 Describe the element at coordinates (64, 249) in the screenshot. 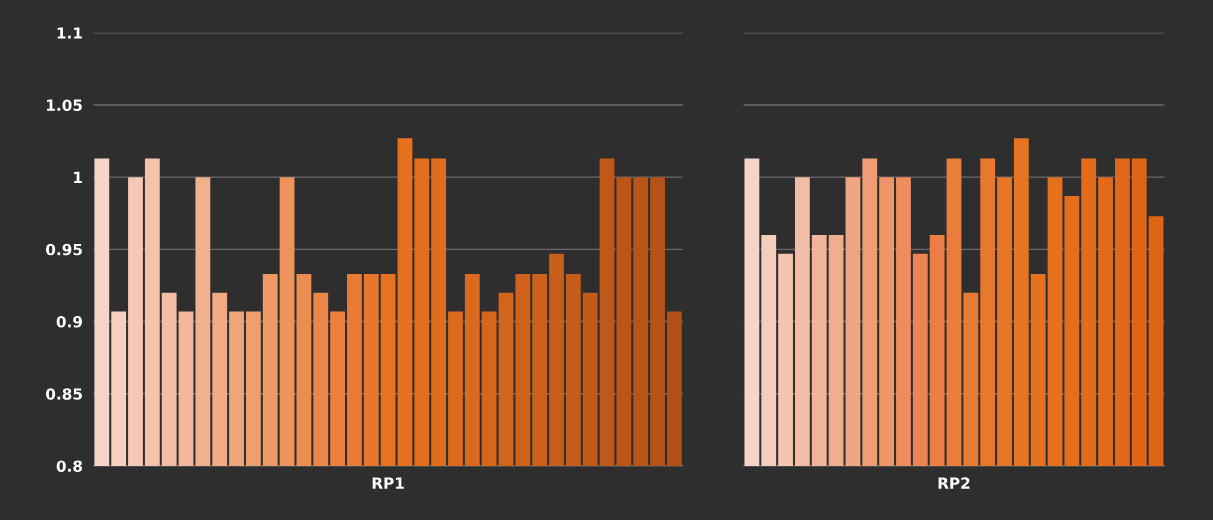

I see `y-tick-label: 0.95` at that location.